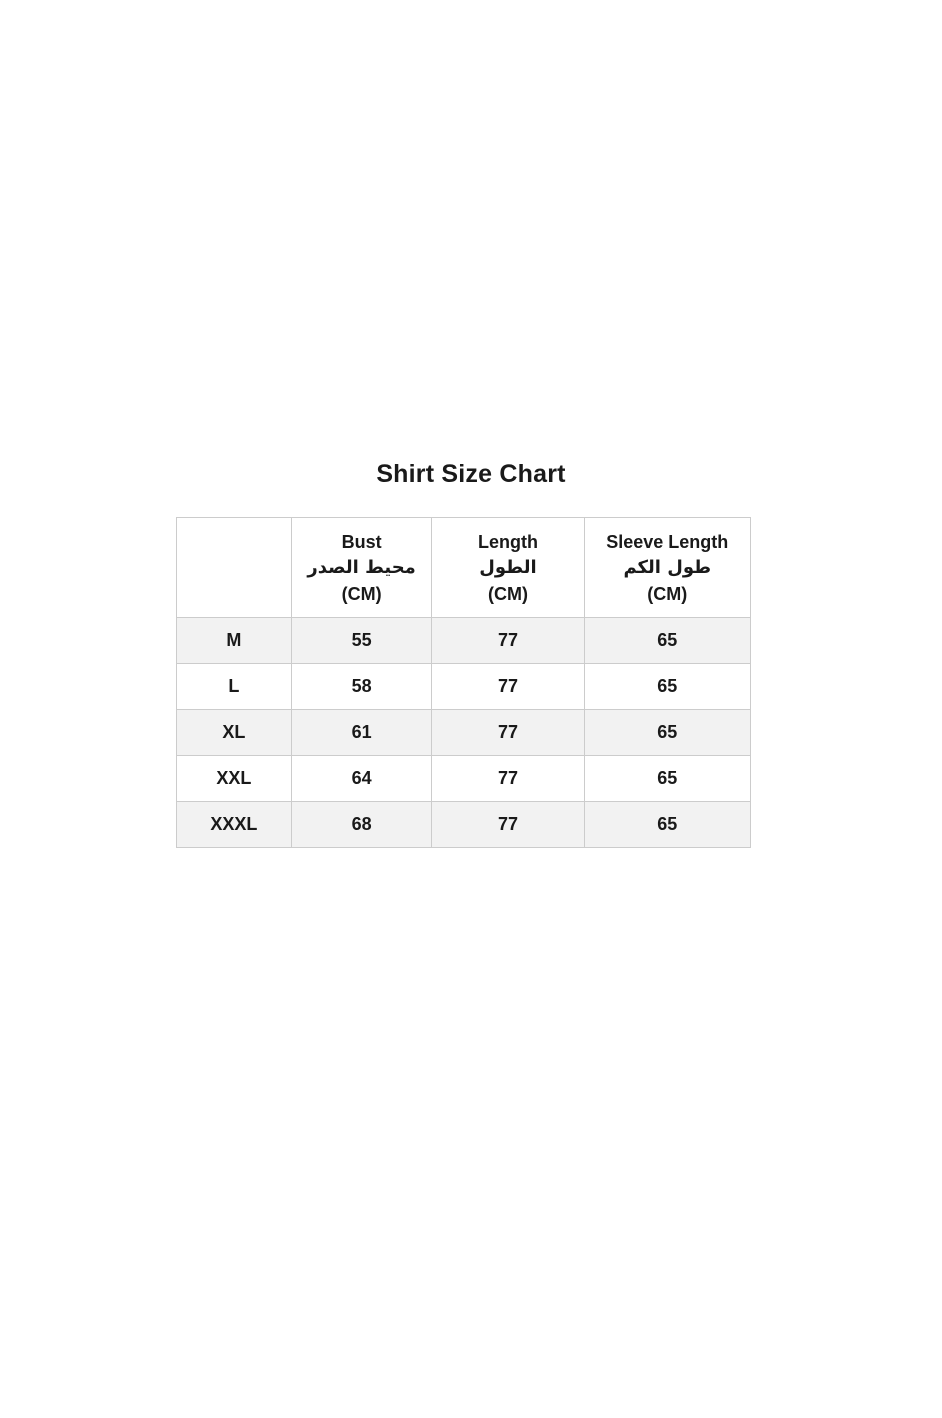 The height and width of the screenshot is (1418, 942). I want to click on bust-cell: 61, so click(361, 732).